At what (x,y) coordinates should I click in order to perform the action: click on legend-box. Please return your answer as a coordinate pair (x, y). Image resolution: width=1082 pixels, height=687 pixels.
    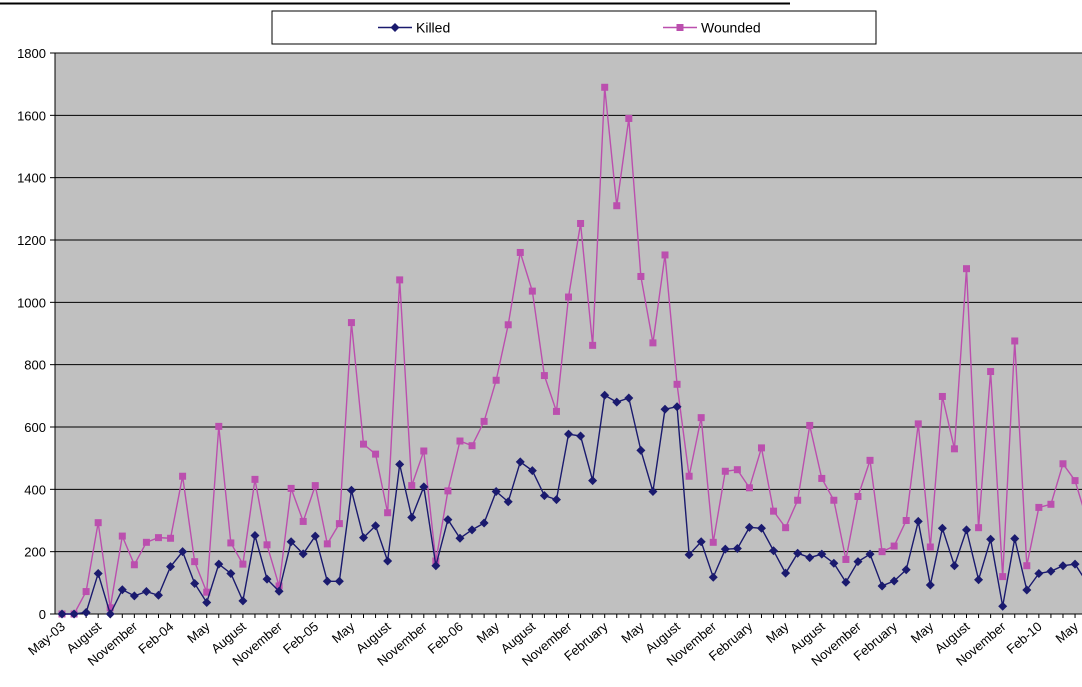
    Looking at the image, I should click on (574, 27).